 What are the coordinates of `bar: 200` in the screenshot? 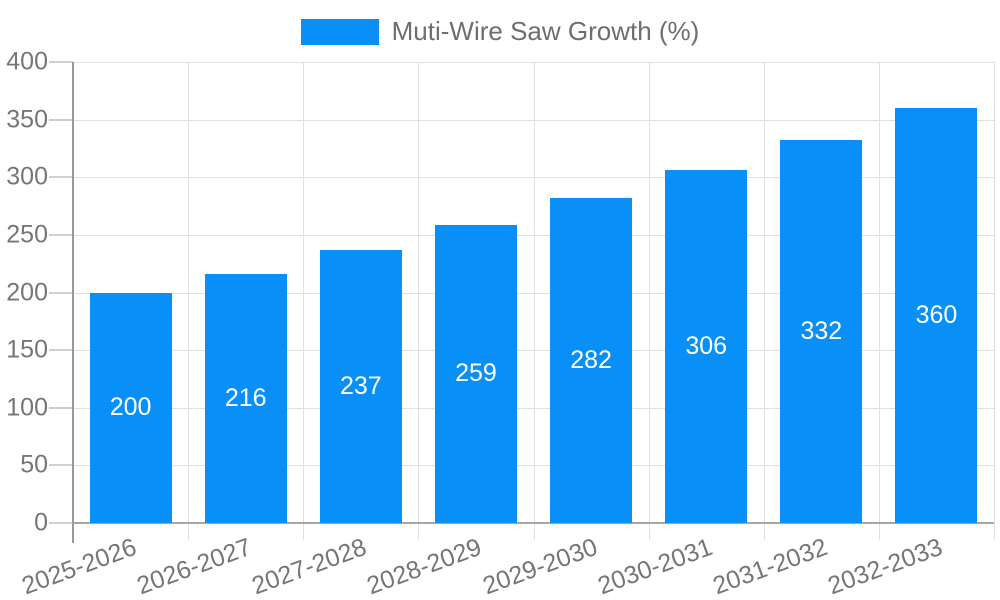 It's located at (130, 407).